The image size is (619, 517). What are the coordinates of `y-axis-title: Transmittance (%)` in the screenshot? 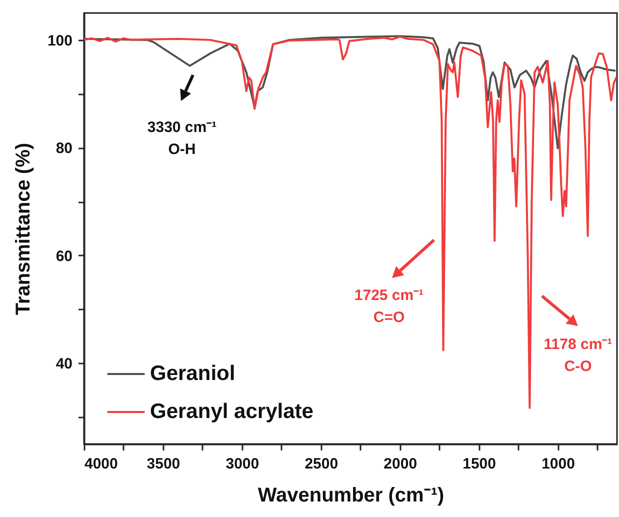 It's located at (23, 229).